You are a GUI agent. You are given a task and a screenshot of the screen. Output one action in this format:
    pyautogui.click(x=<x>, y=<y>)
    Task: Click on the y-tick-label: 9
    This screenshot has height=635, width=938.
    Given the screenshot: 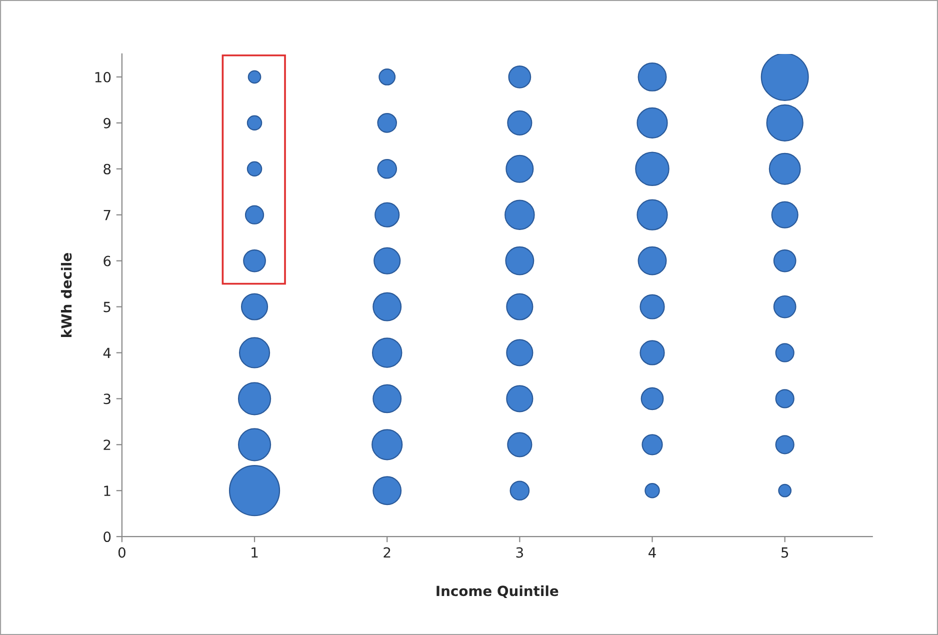 What is the action you would take?
    pyautogui.click(x=107, y=123)
    